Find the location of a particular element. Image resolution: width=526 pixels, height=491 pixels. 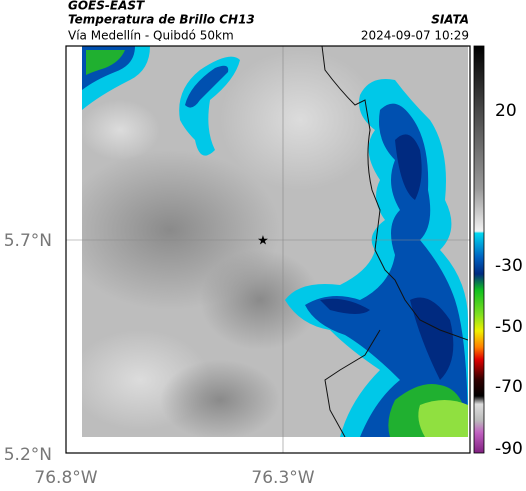

colorbar is located at coordinates (479, 249).